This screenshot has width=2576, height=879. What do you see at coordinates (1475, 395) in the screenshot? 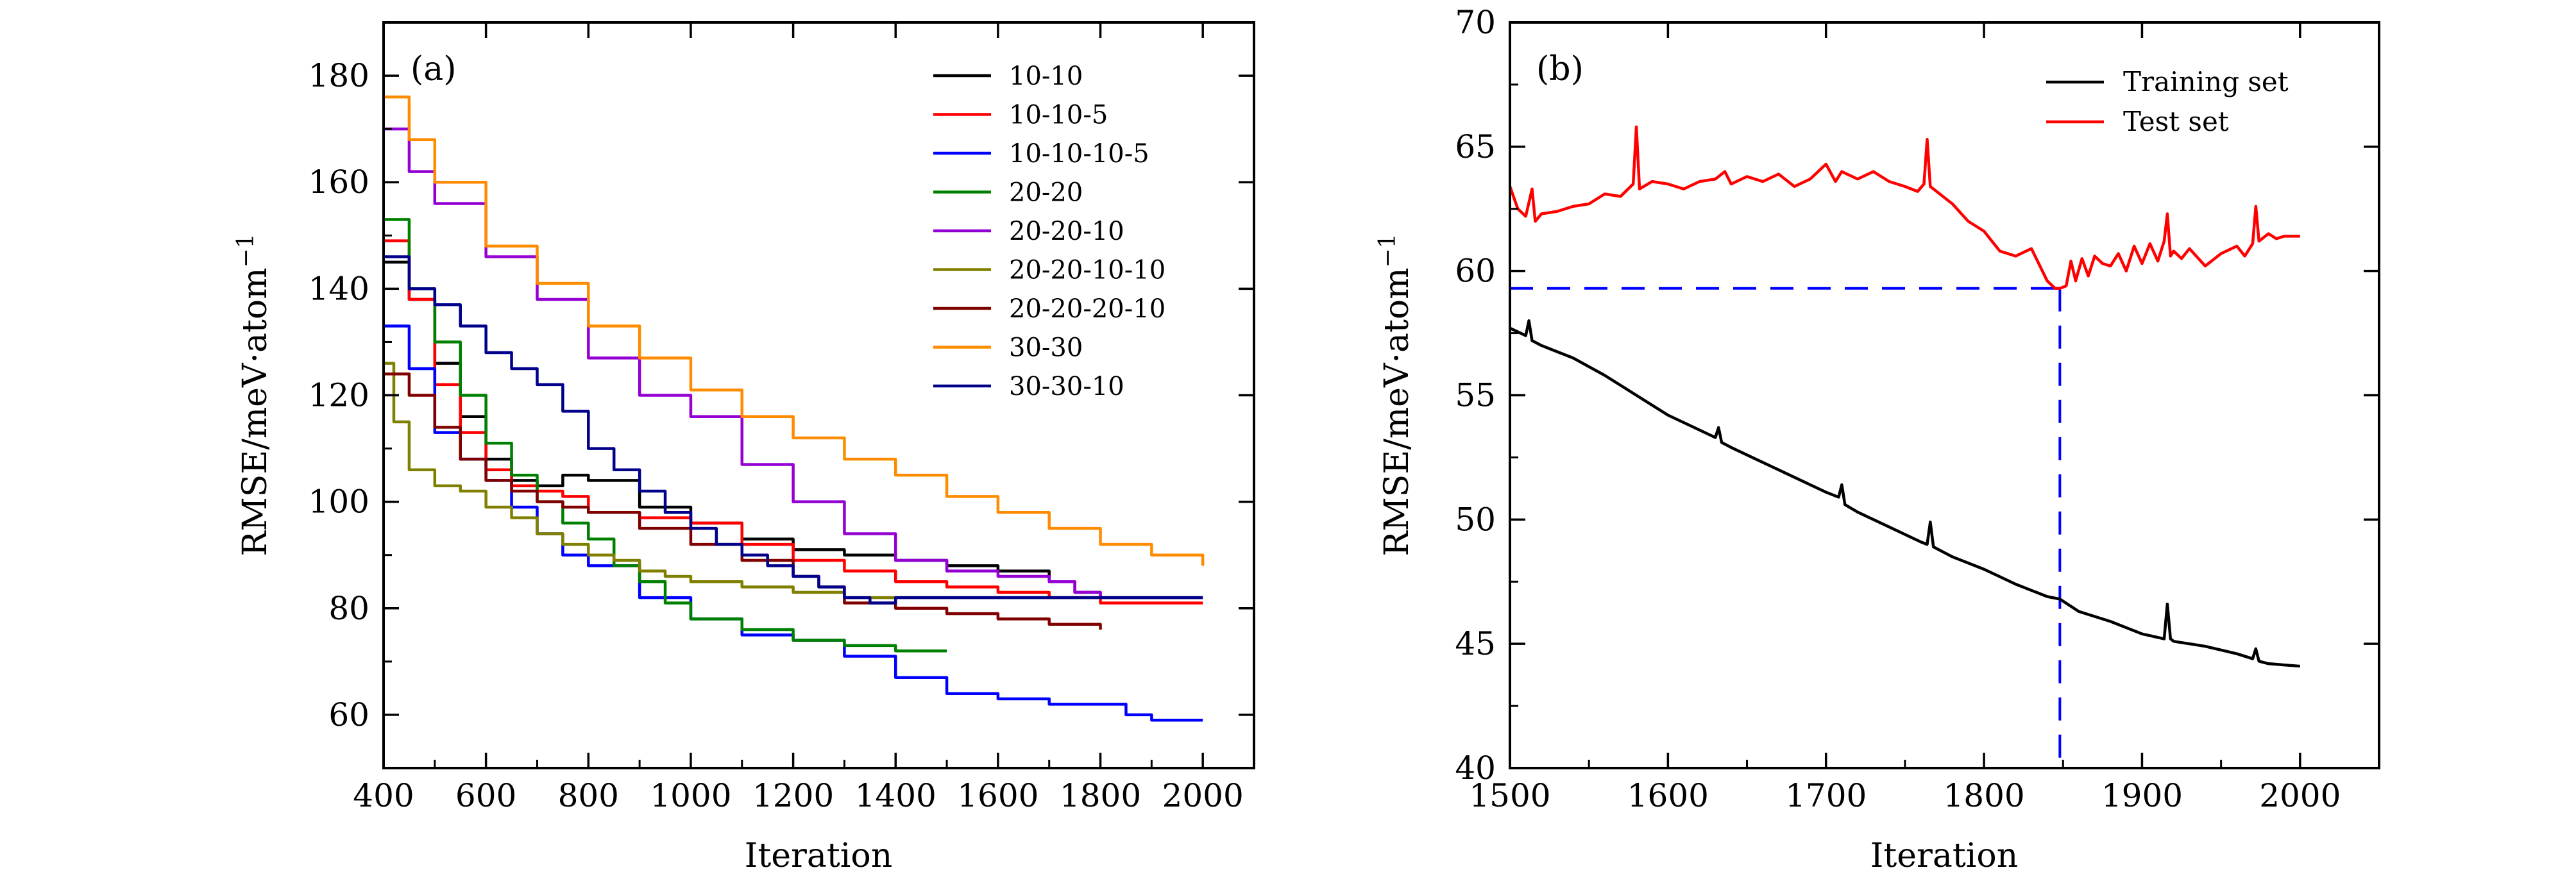
I see `y-tick-label: 55` at bounding box center [1475, 395].